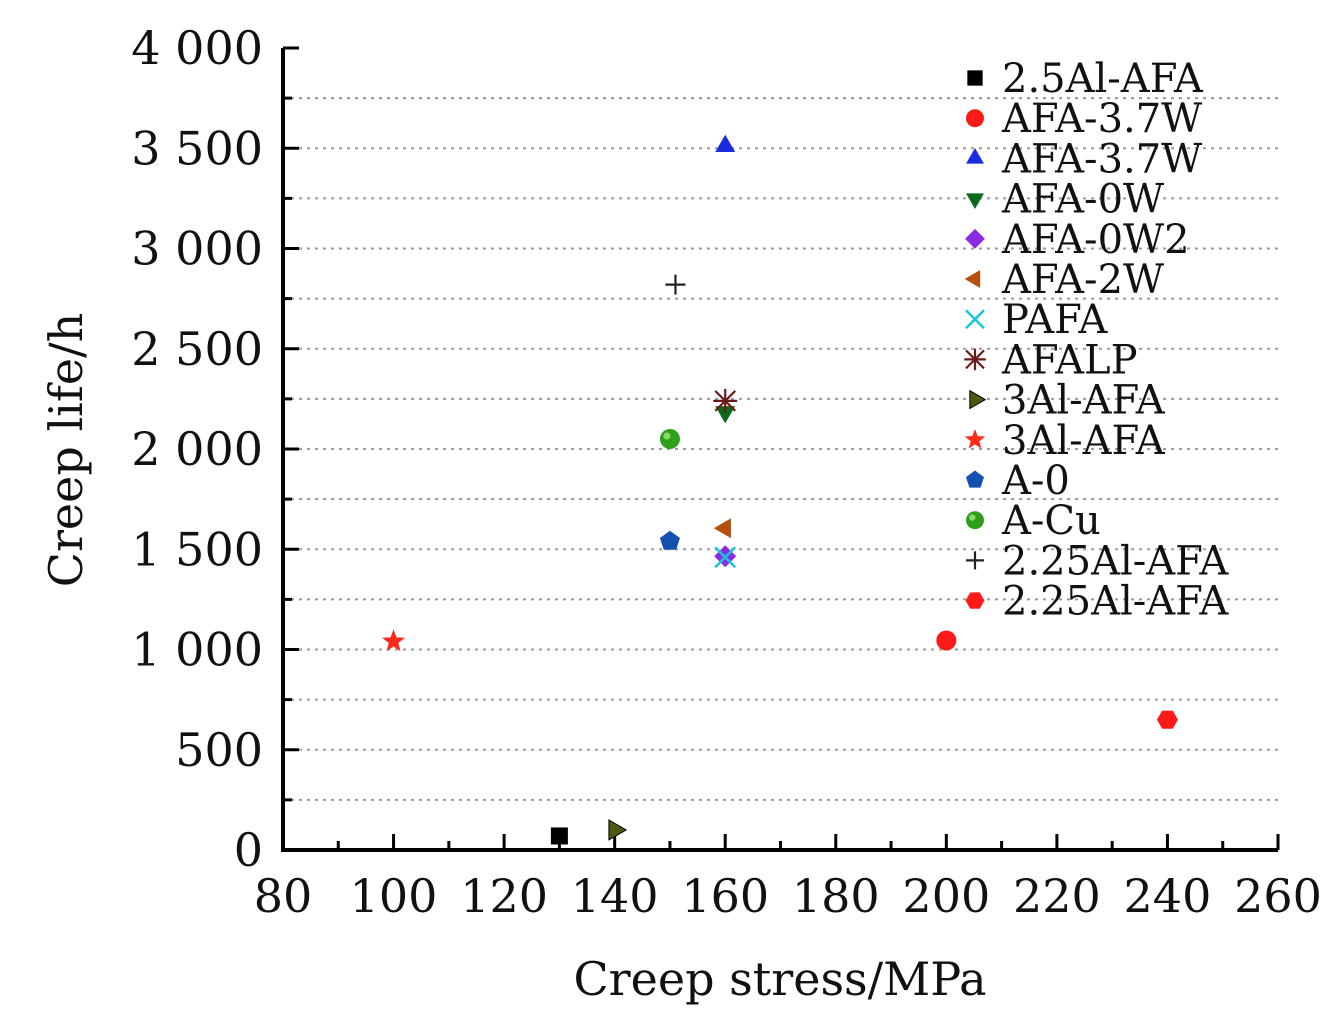 The height and width of the screenshot is (1028, 1342). I want to click on legend-label: PAFA, so click(1055, 320).